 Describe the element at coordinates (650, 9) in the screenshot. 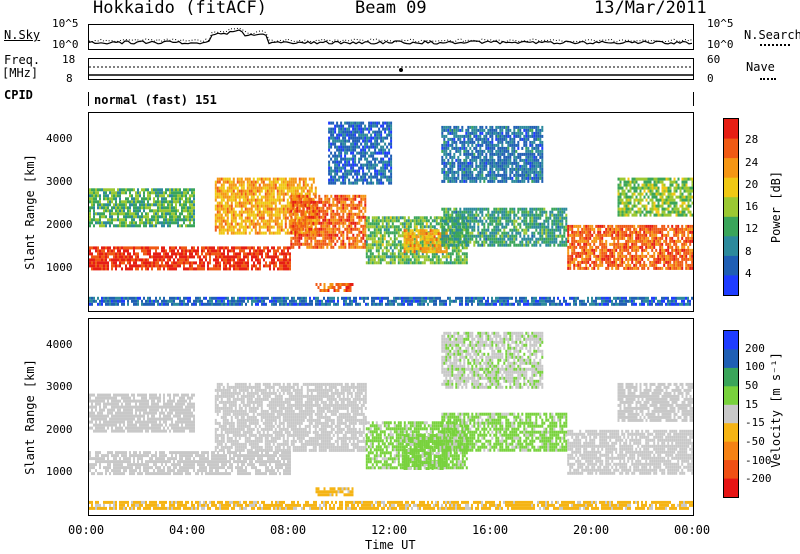

I see `date-title: 13/Mar/2011` at that location.